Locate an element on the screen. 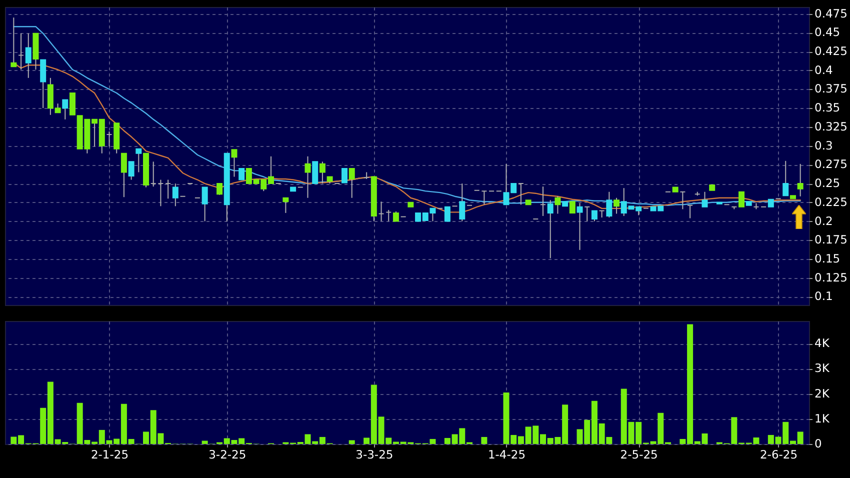  y-tick-label: 0.325 is located at coordinates (831, 126).